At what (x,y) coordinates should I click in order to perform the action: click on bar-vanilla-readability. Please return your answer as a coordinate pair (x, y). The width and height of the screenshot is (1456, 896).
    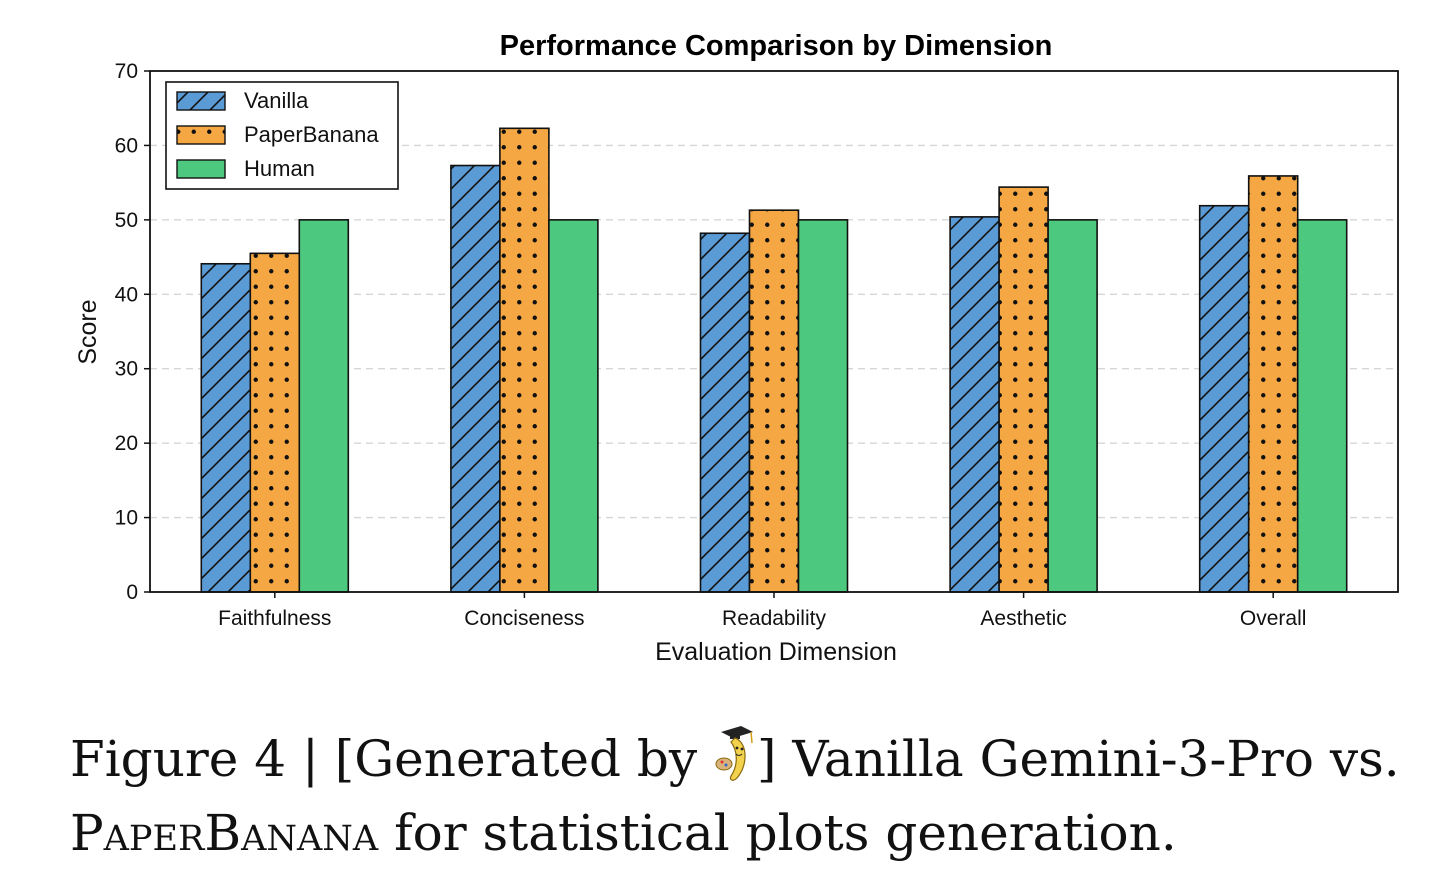
    Looking at the image, I should click on (725, 412).